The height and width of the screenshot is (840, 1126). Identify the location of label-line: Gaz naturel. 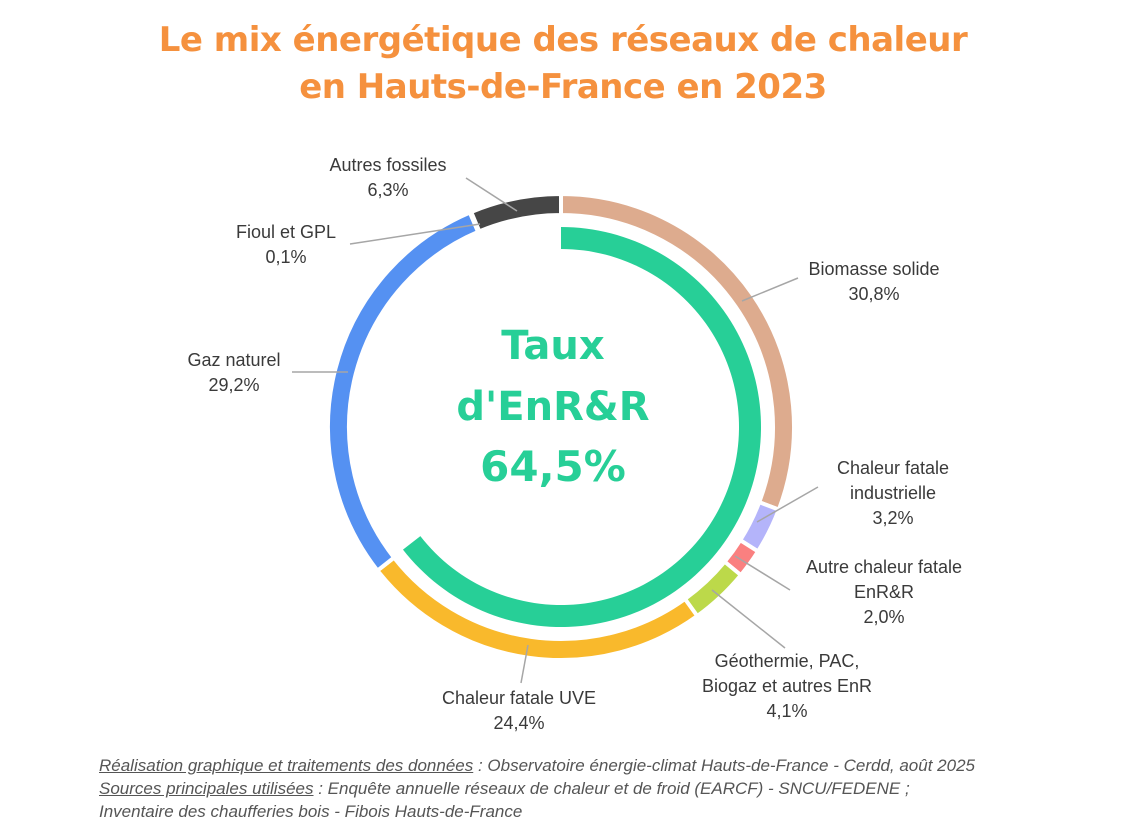
(233, 360).